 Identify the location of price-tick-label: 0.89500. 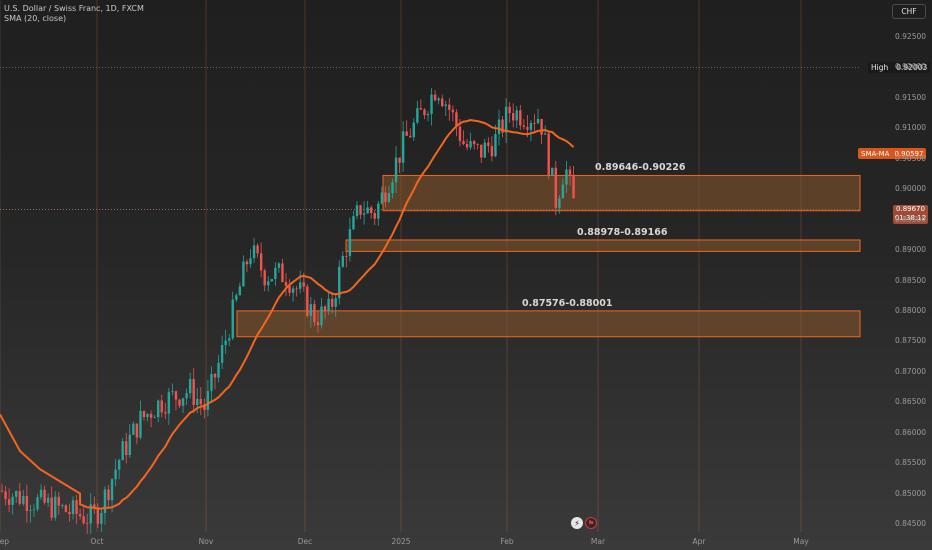
(911, 219).